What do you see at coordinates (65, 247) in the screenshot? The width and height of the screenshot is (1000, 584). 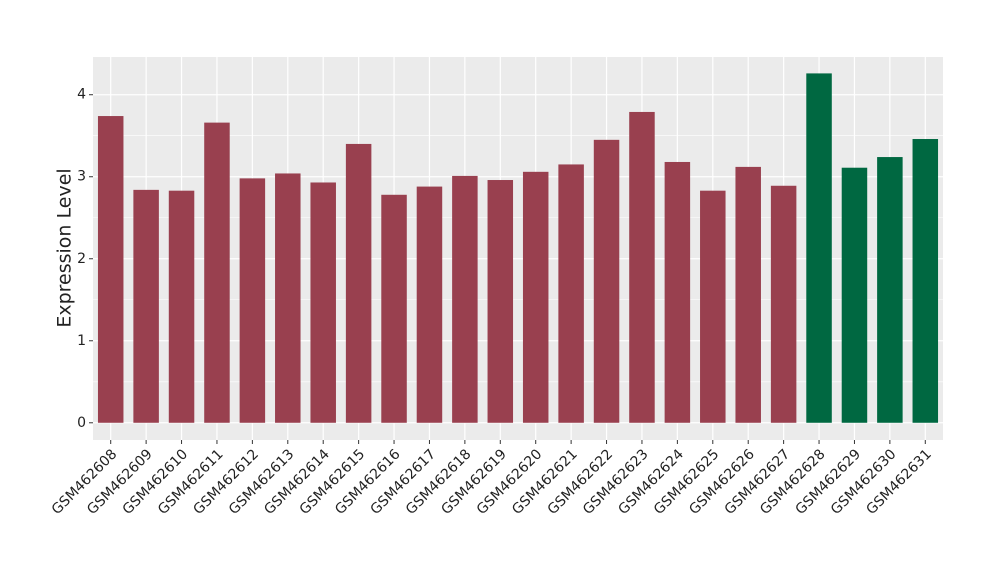 I see `y-axis-label: Expression Level` at bounding box center [65, 247].